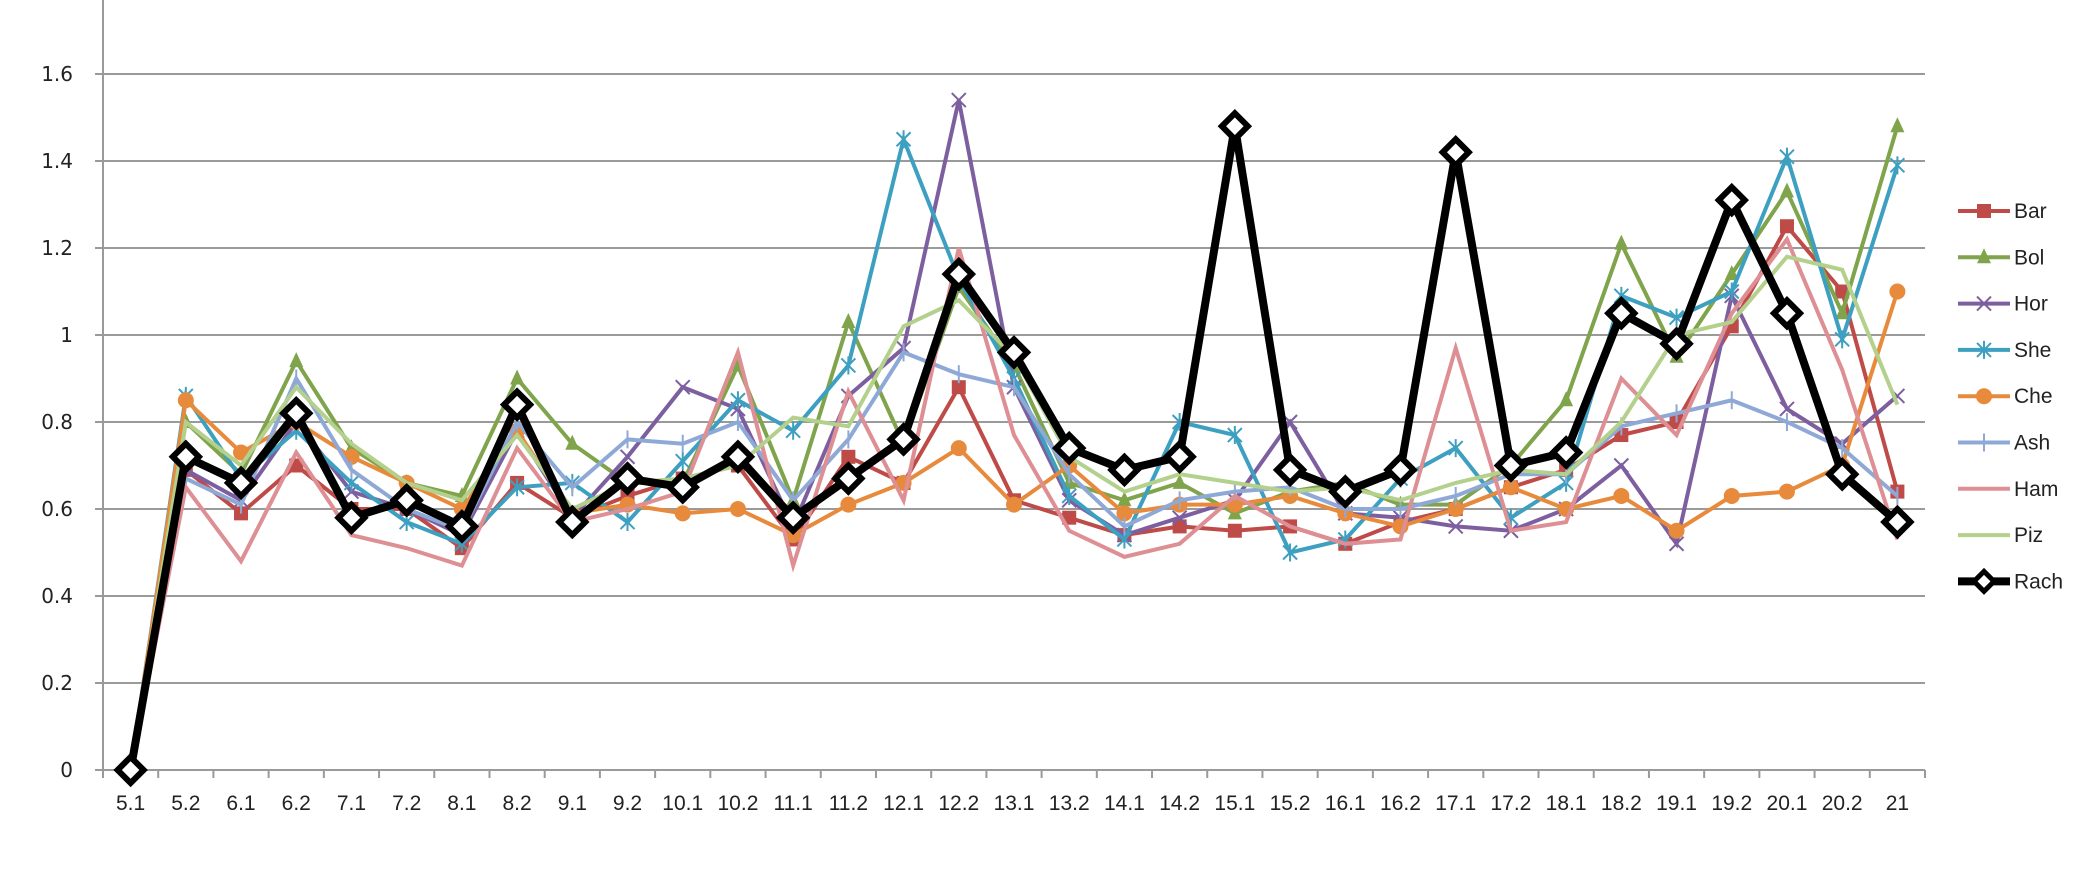  What do you see at coordinates (130, 803) in the screenshot?
I see `x-tick-label: 5.1` at bounding box center [130, 803].